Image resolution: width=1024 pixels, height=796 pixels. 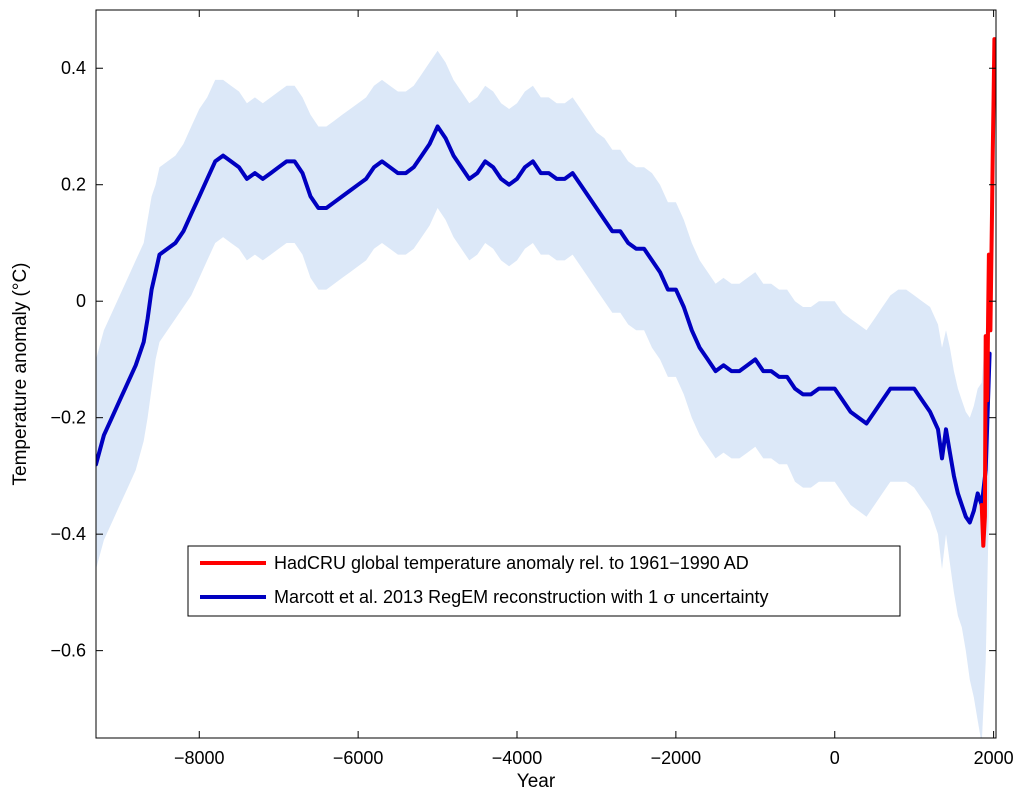 I want to click on y-tick-label: −0.2, so click(x=68, y=418).